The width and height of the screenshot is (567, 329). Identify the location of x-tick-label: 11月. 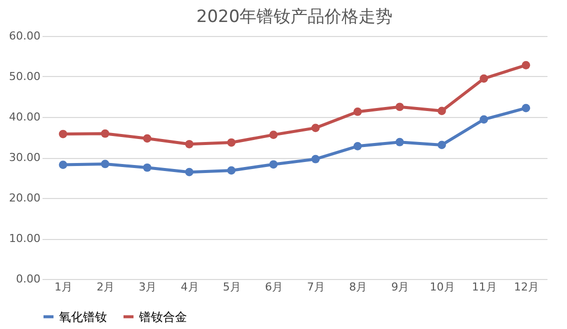
(484, 287).